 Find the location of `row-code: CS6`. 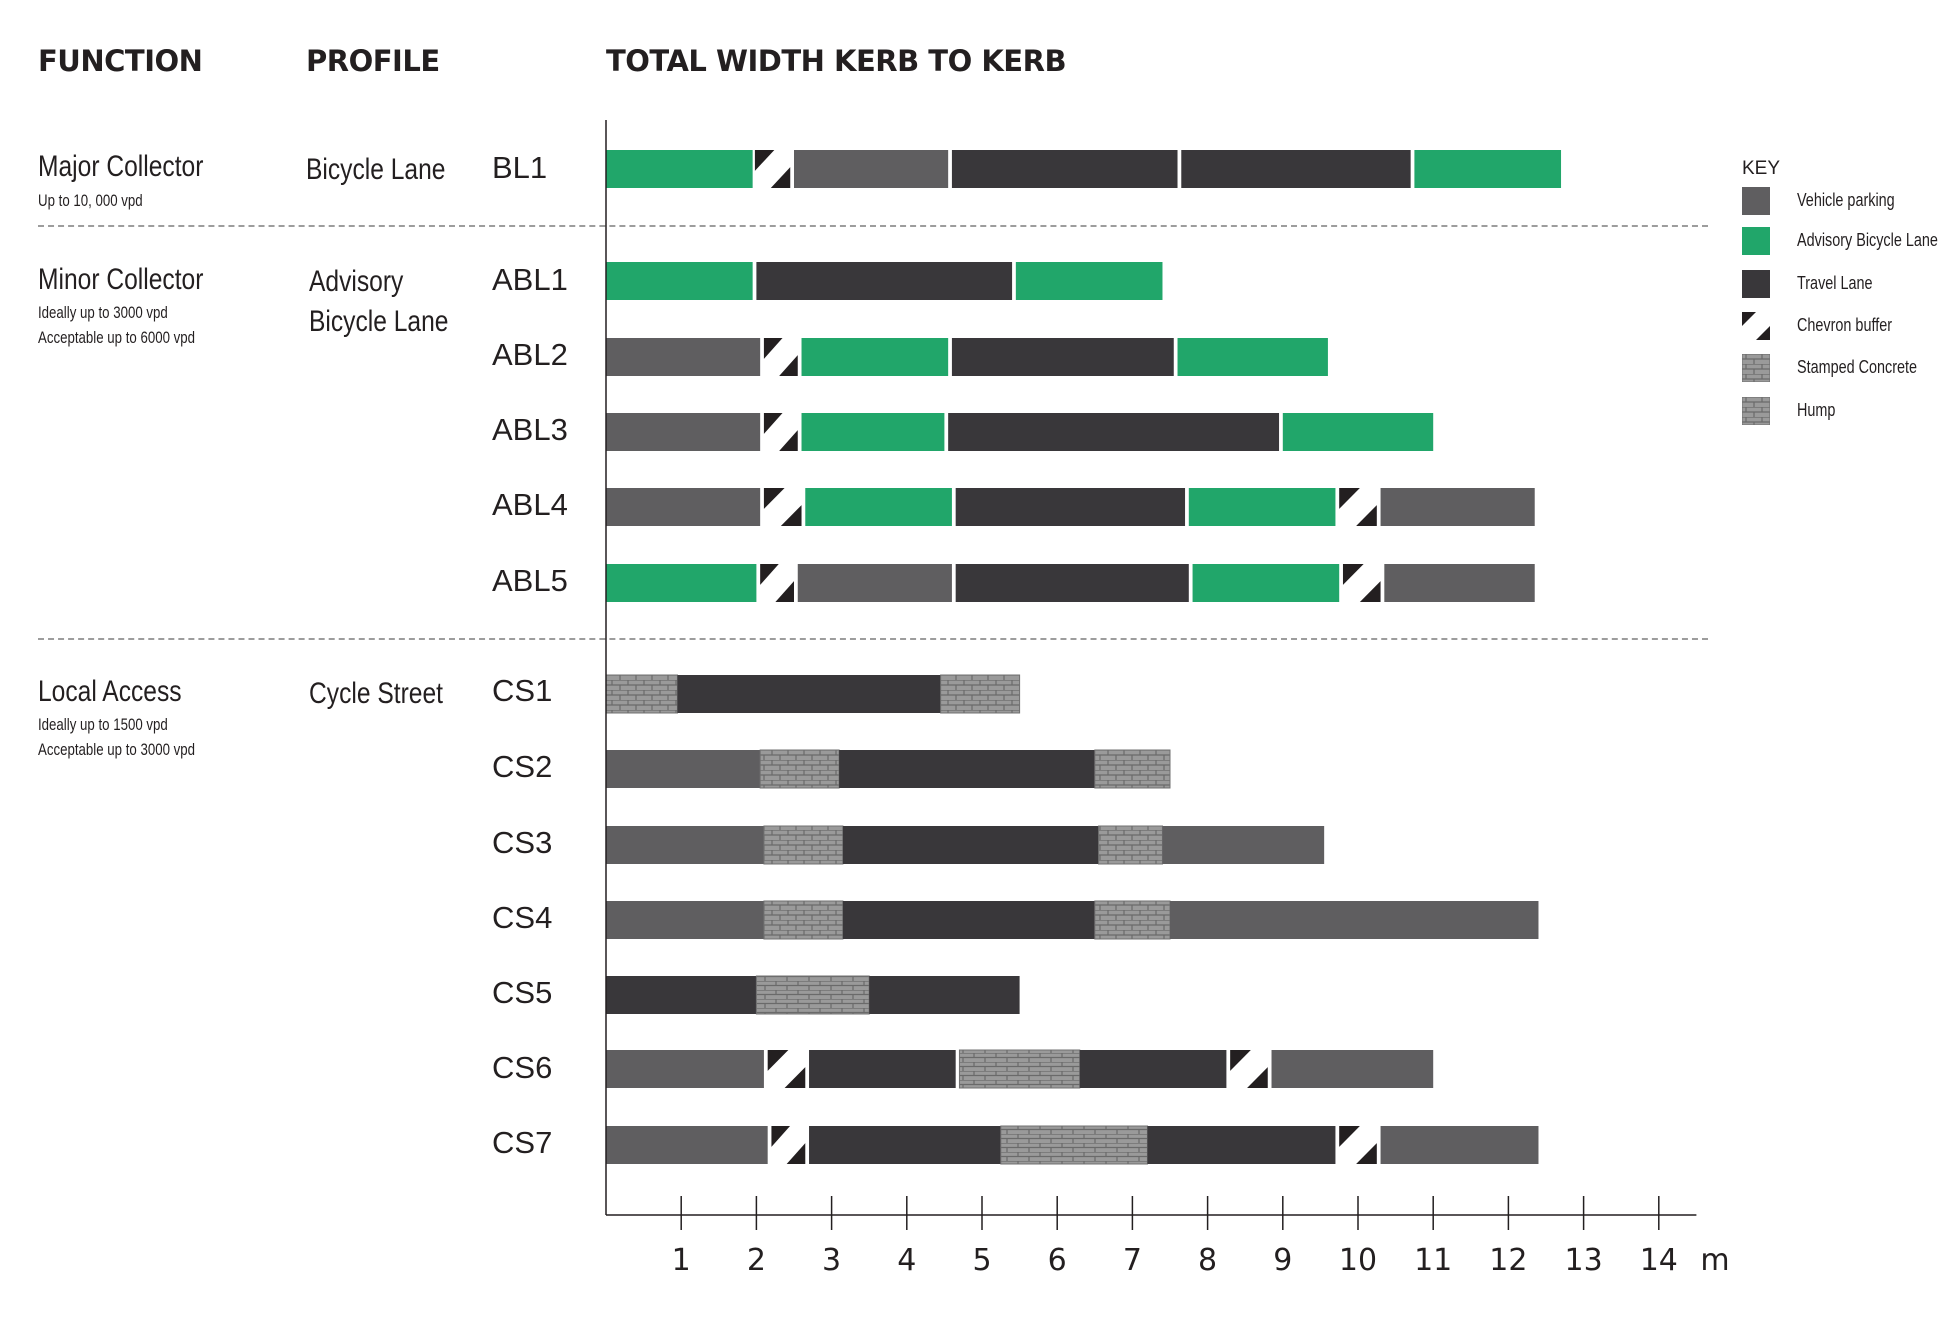

row-code: CS6 is located at coordinates (522, 1067).